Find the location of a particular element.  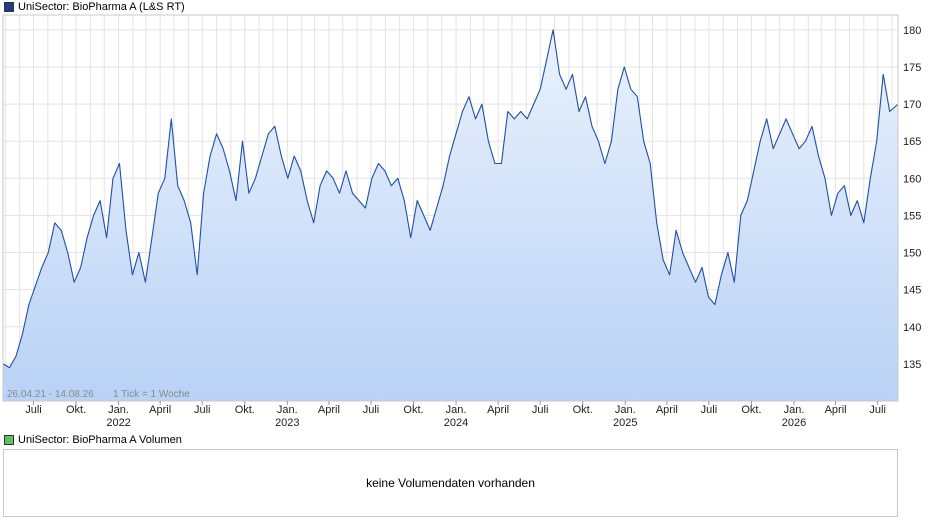

x-year-label: 2022 is located at coordinates (118, 423).